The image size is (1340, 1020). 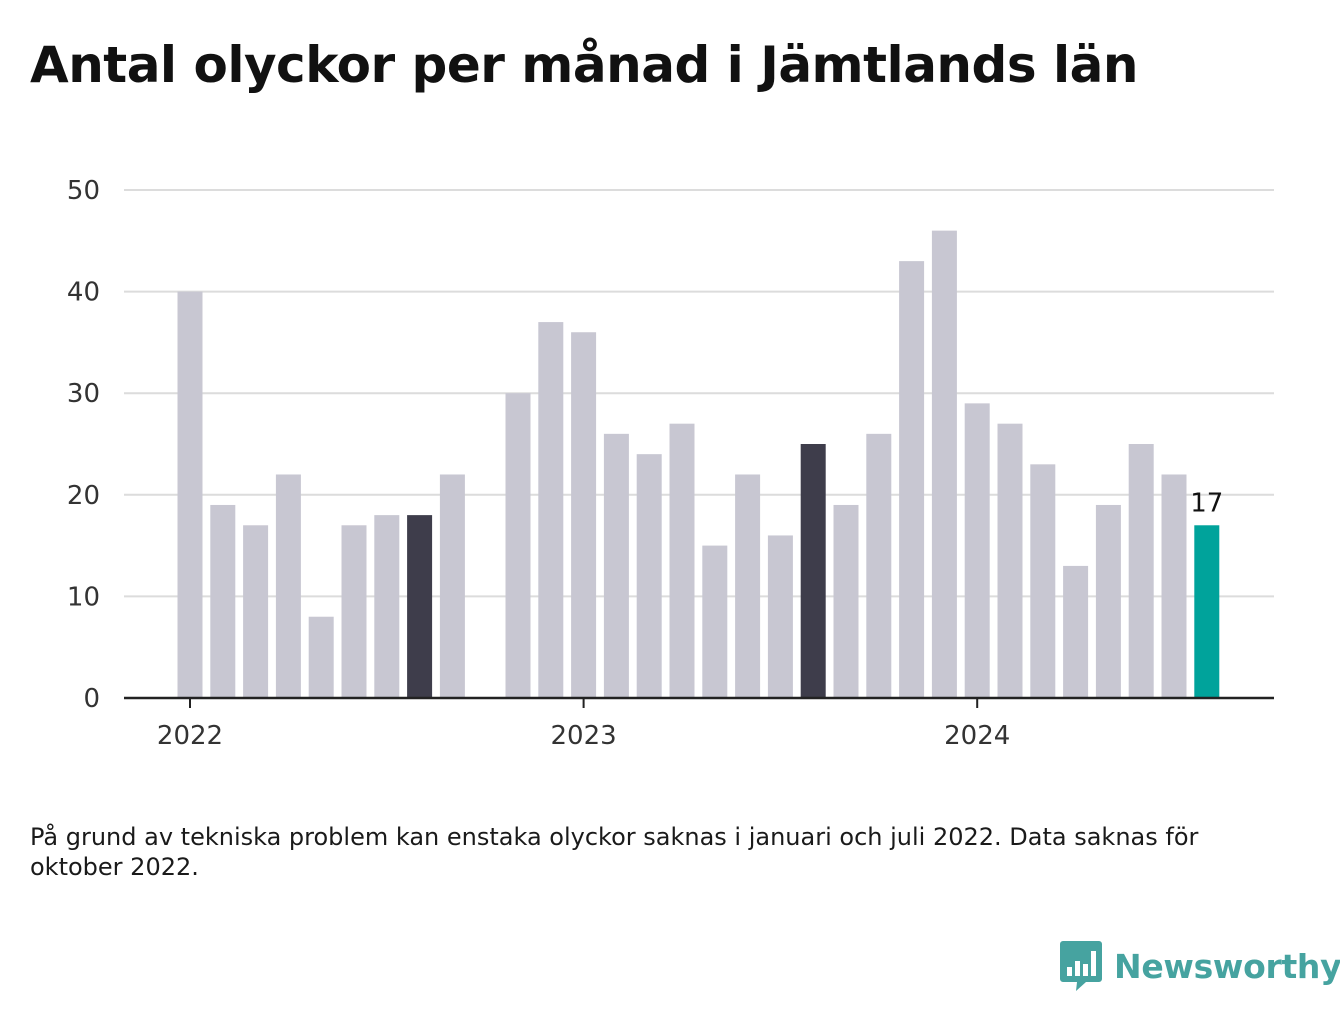 I want to click on y-tick-label: 0, so click(x=91, y=699).